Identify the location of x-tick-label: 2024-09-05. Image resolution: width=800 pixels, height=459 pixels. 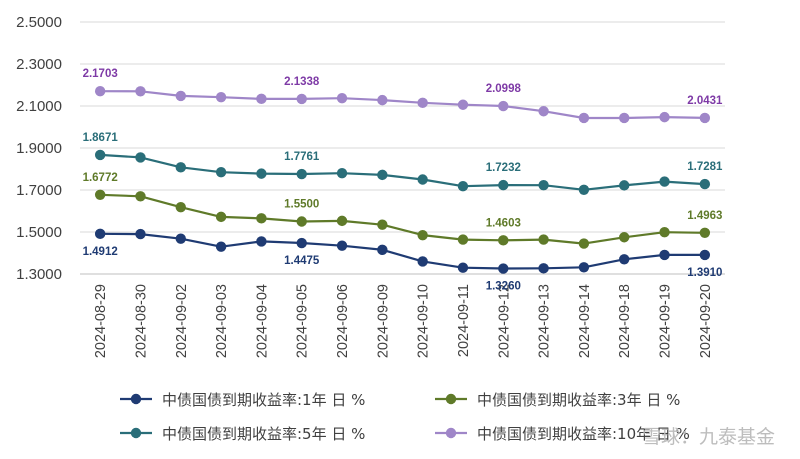
(303, 321).